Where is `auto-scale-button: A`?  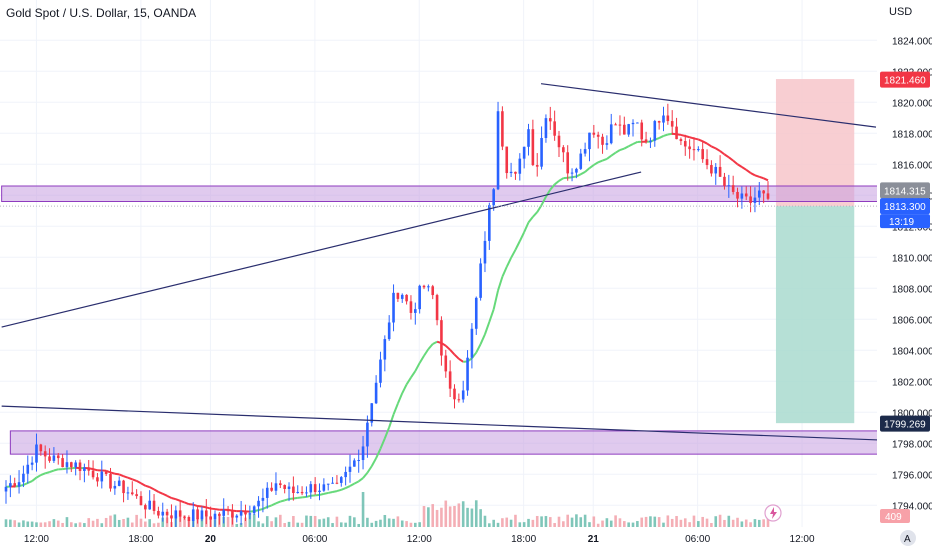 auto-scale-button: A is located at coordinates (907, 539).